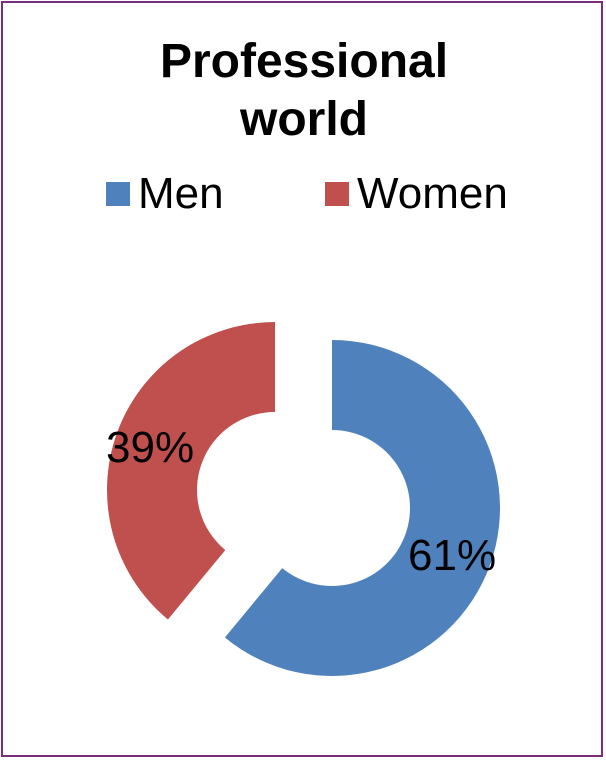 The image size is (606, 760). I want to click on legend-label-women: Women, so click(432, 193).